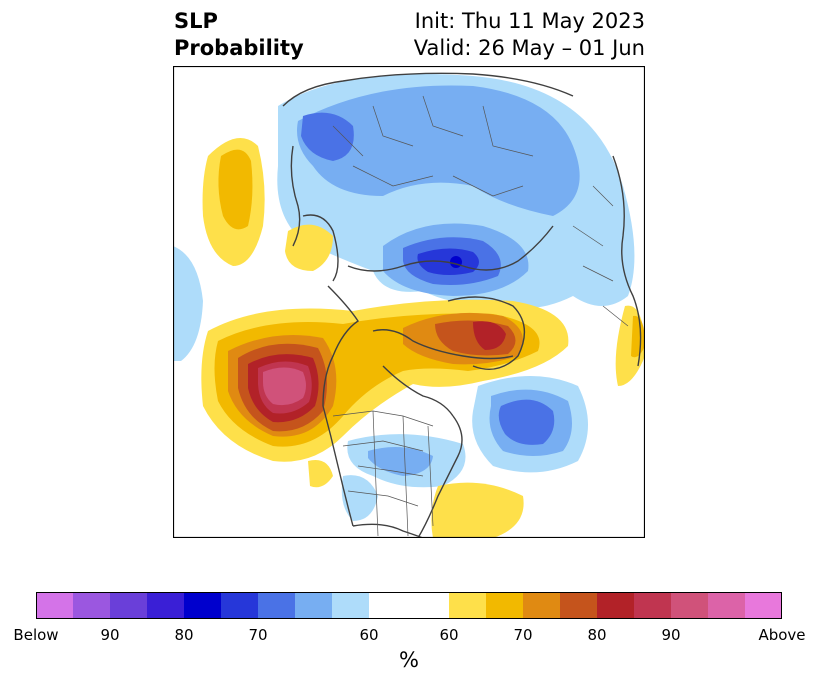 Image resolution: width=819 pixels, height=686 pixels. I want to click on above-sw-us, so click(320, 474).